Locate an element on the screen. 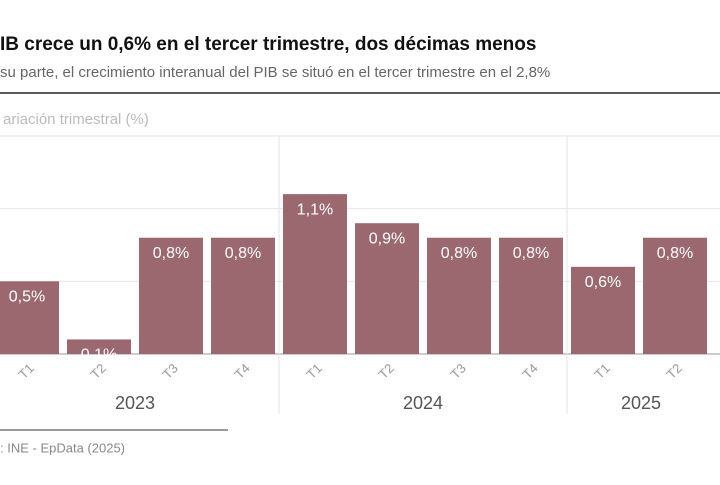  y-axis-label: ariación trimestral (%) is located at coordinates (76, 119).